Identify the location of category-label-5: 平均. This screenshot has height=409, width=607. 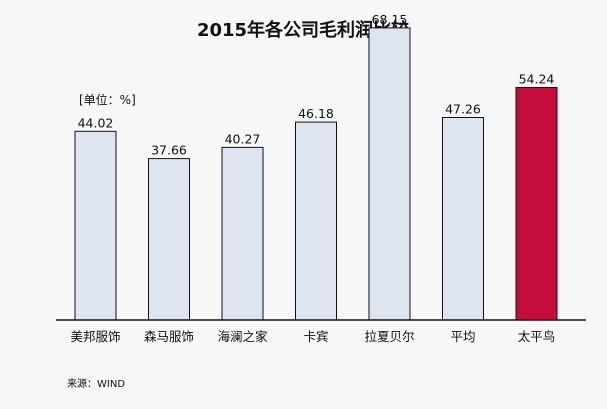
(462, 336).